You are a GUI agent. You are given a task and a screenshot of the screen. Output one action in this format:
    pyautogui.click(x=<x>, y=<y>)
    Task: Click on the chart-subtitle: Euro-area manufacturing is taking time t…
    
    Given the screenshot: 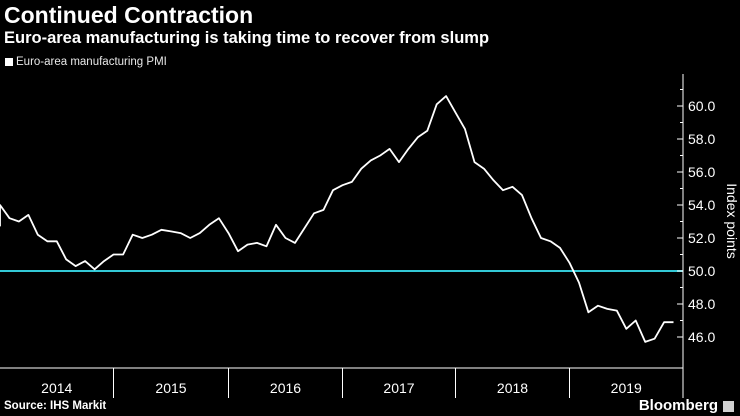 What is the action you would take?
    pyautogui.click(x=247, y=38)
    